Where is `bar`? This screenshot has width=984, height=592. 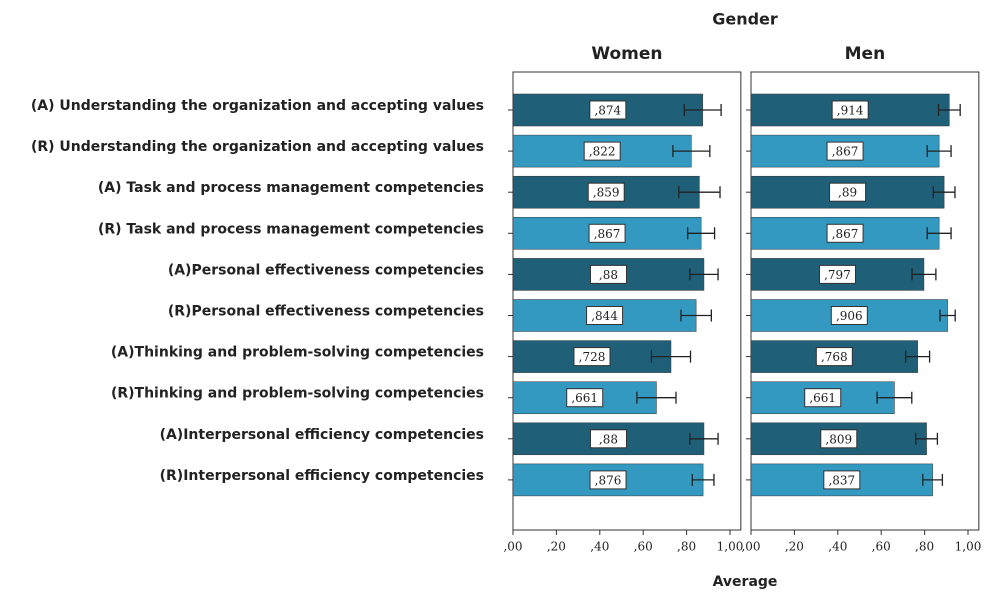
bar is located at coordinates (849, 315).